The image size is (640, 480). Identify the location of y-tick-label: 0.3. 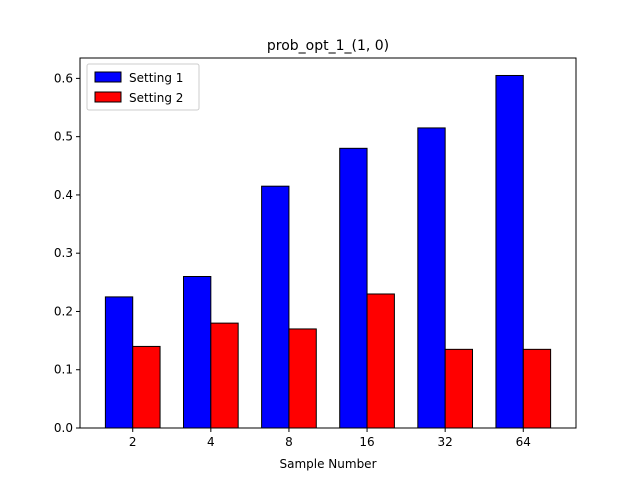
(63, 253).